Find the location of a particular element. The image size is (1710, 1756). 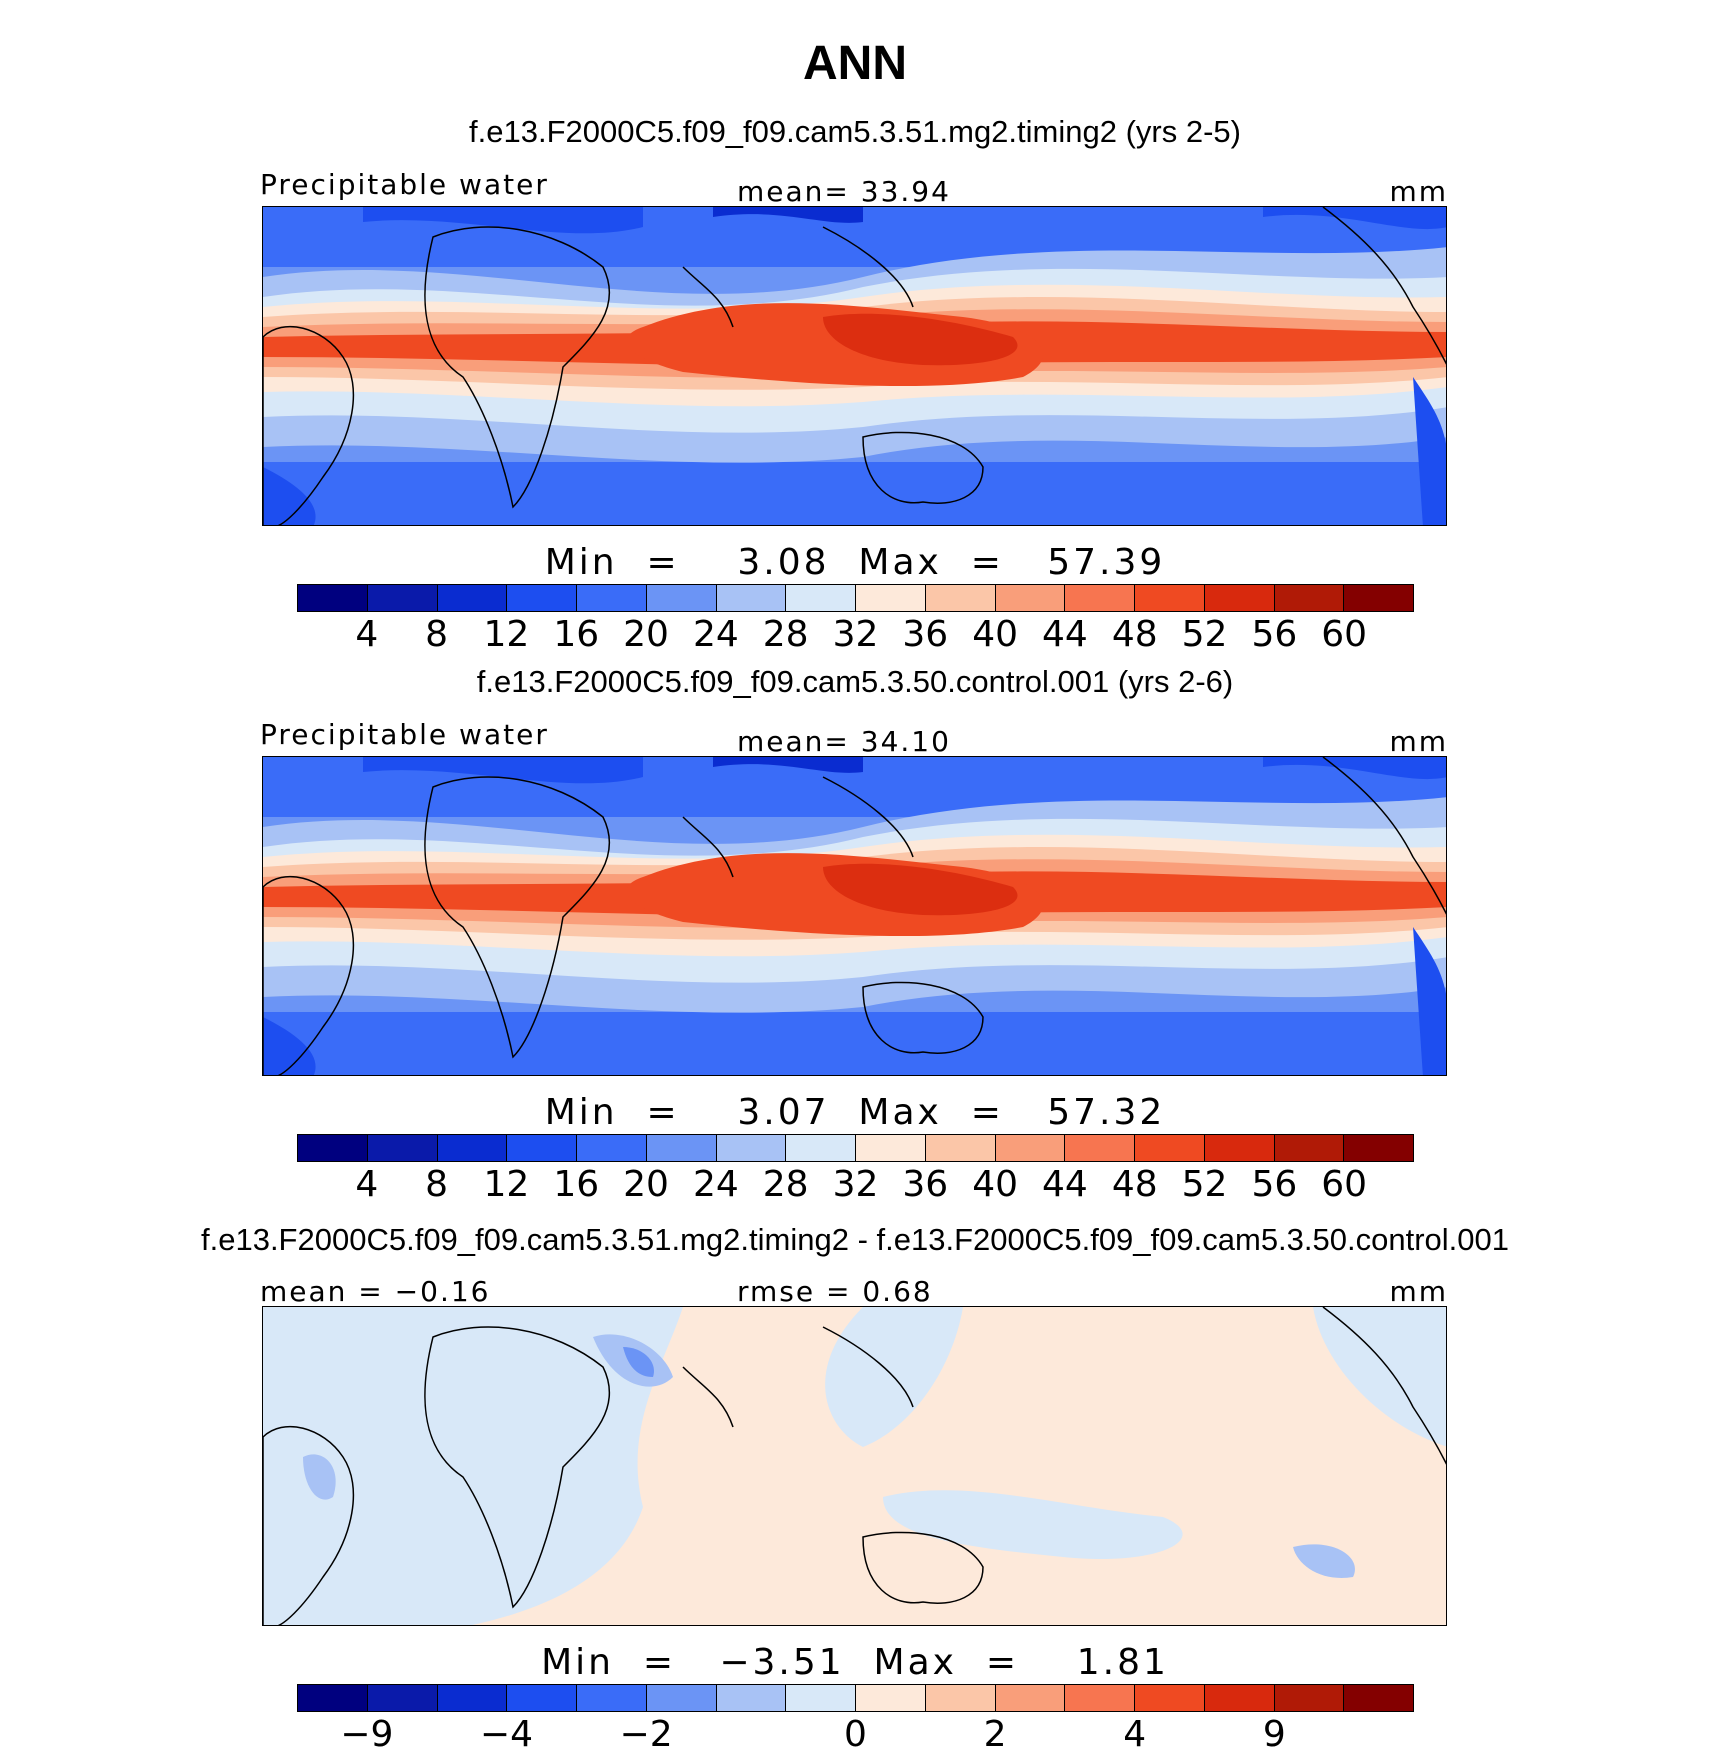

panel1-colorbar-tick-label: 44 is located at coordinates (1065, 634).